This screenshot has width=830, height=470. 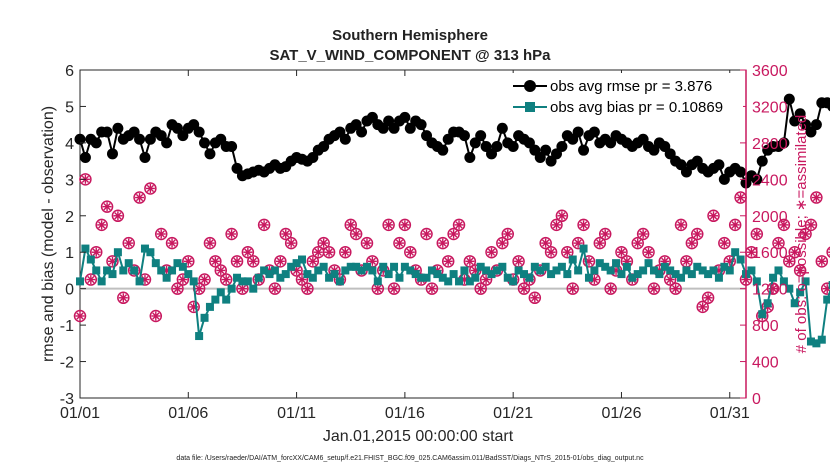 I want to click on chart-title: Southern Hemisphere, so click(x=410, y=35).